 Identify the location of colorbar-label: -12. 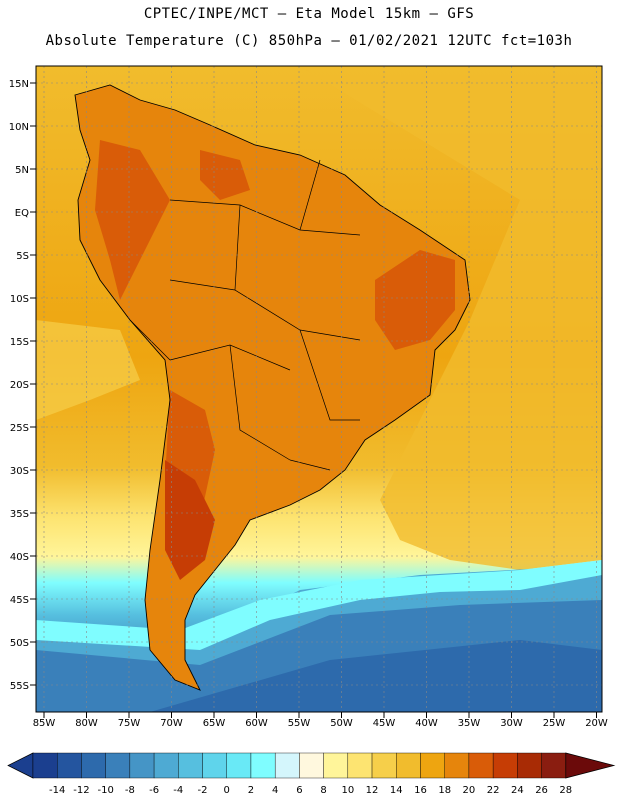
(81, 790).